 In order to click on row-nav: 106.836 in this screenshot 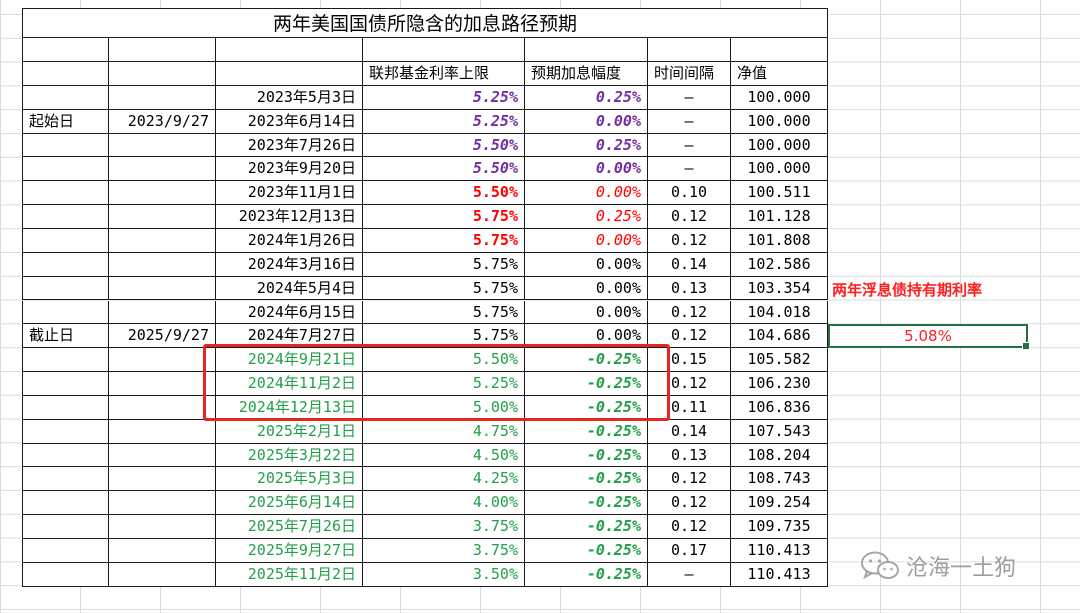, I will do `click(779, 407)`.